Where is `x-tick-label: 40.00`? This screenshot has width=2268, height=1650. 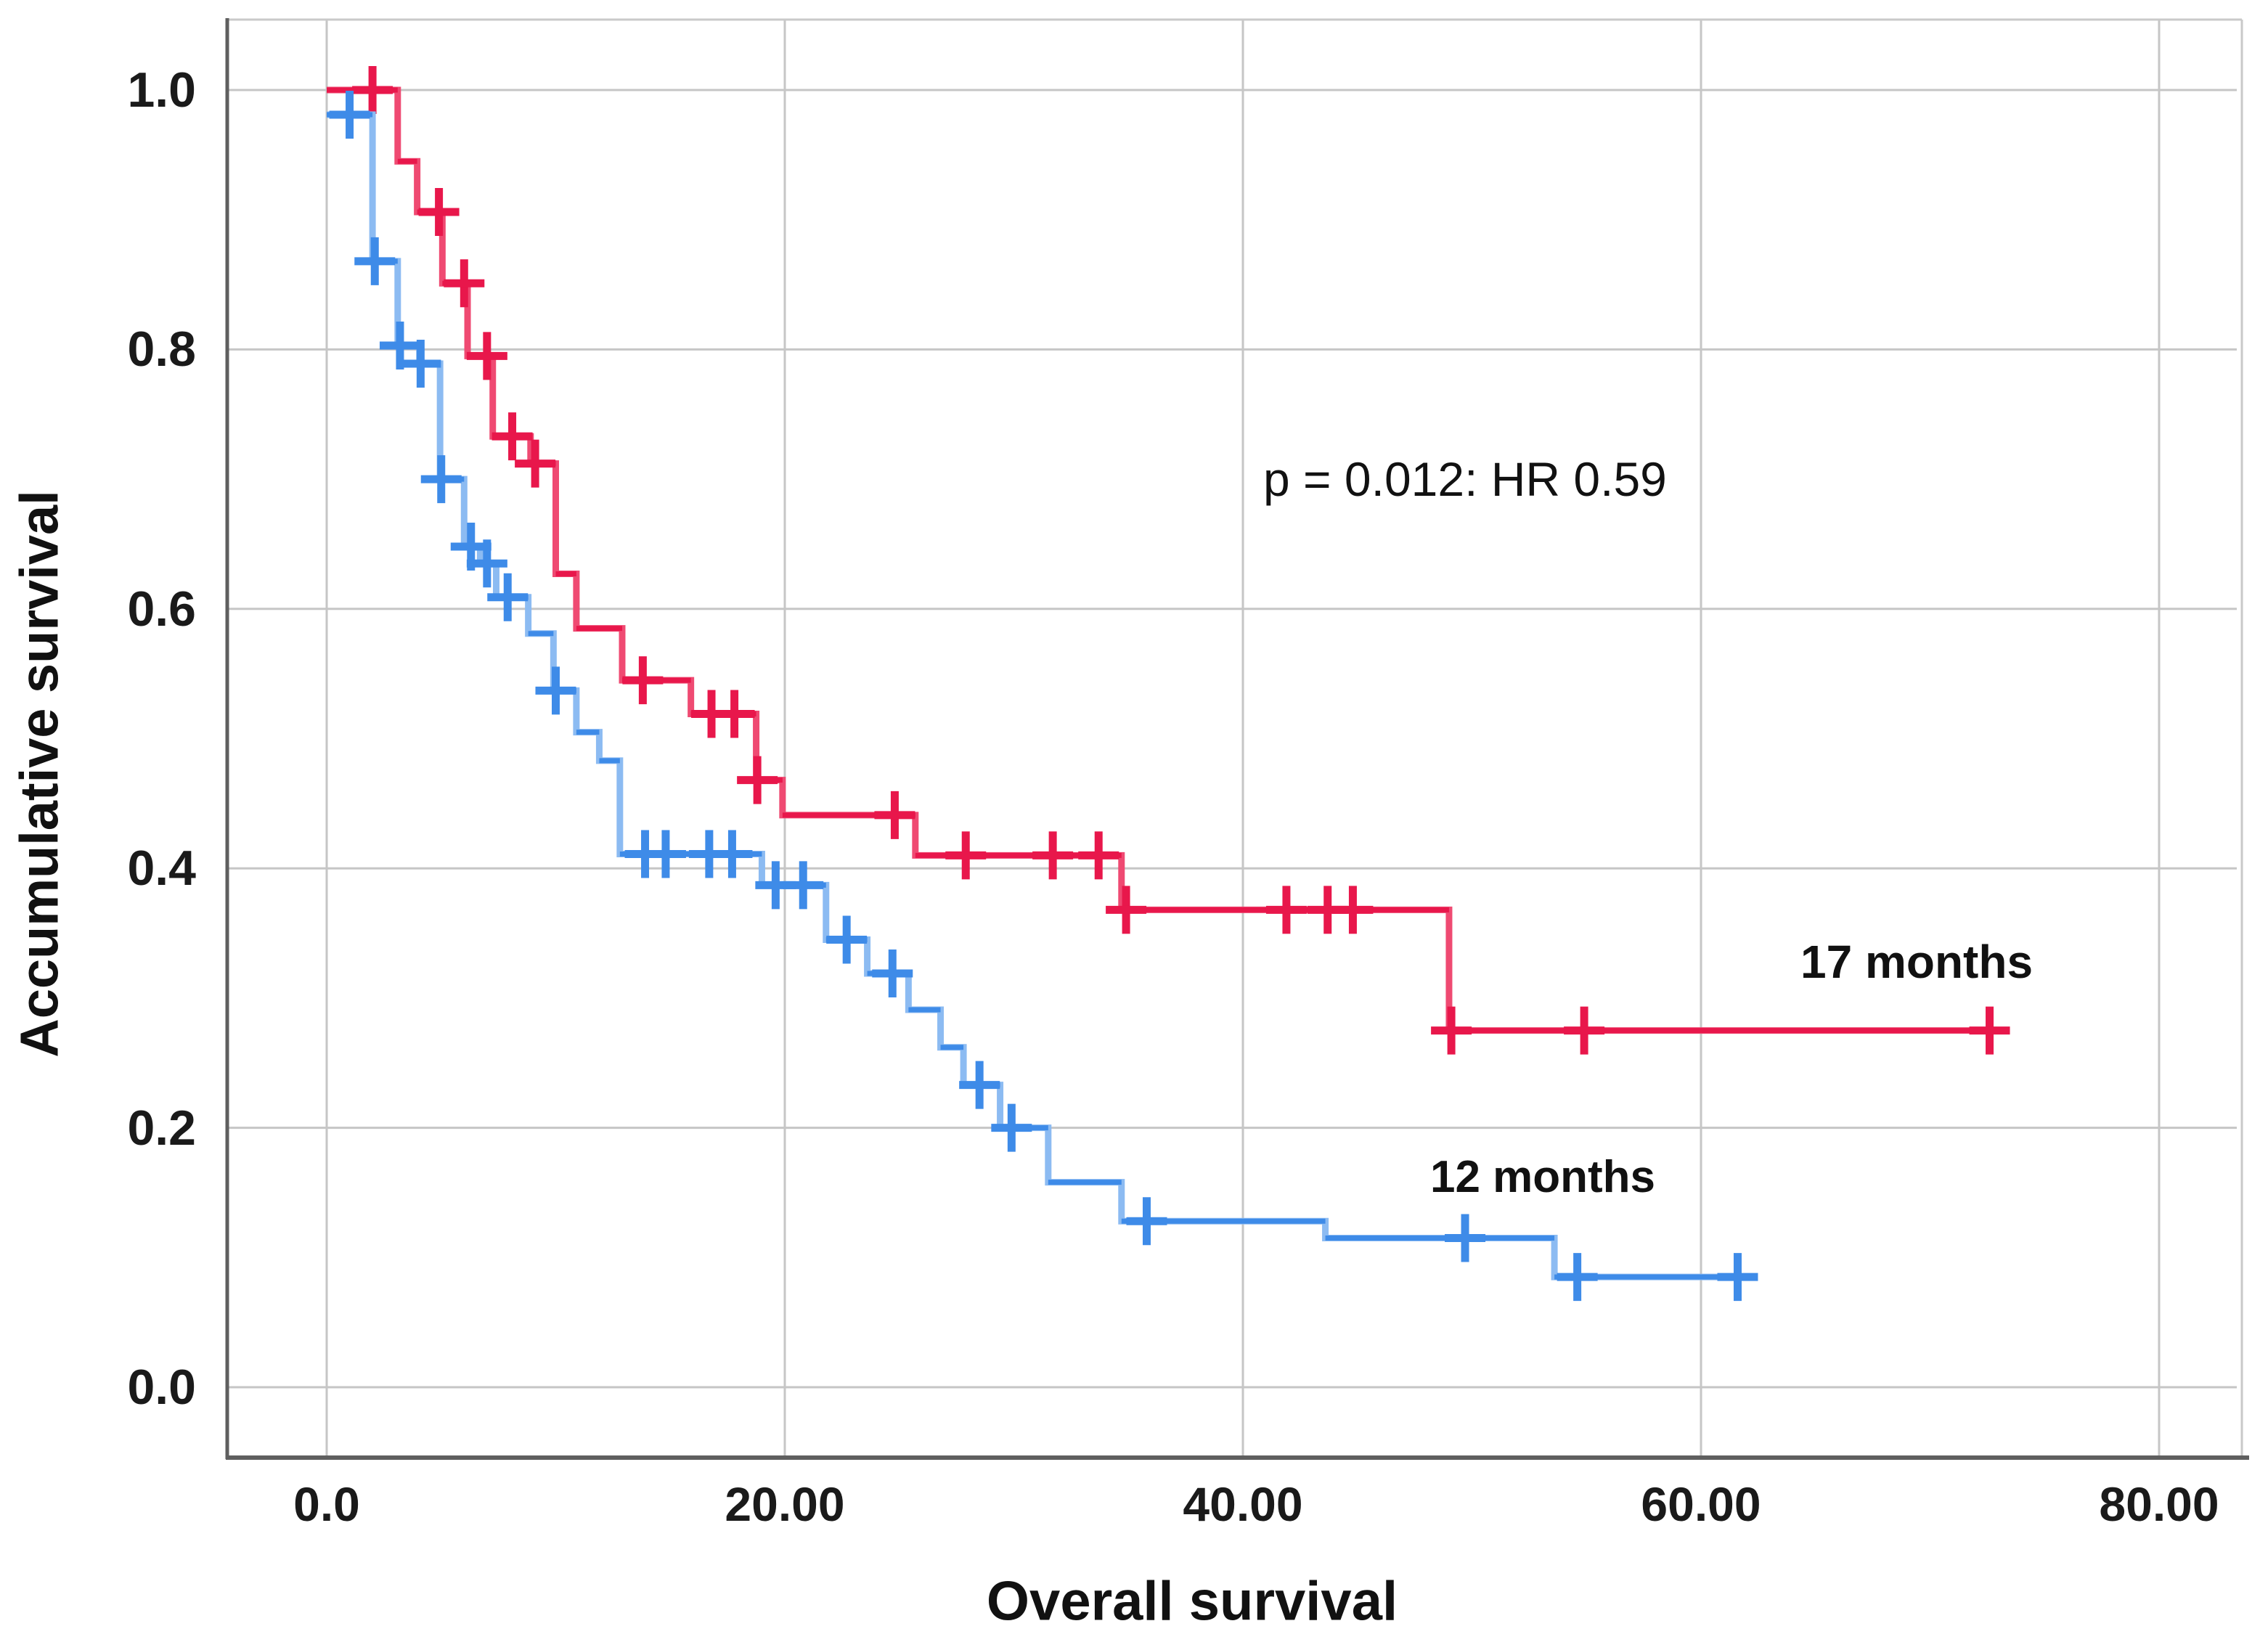 x-tick-label: 40.00 is located at coordinates (1243, 1504).